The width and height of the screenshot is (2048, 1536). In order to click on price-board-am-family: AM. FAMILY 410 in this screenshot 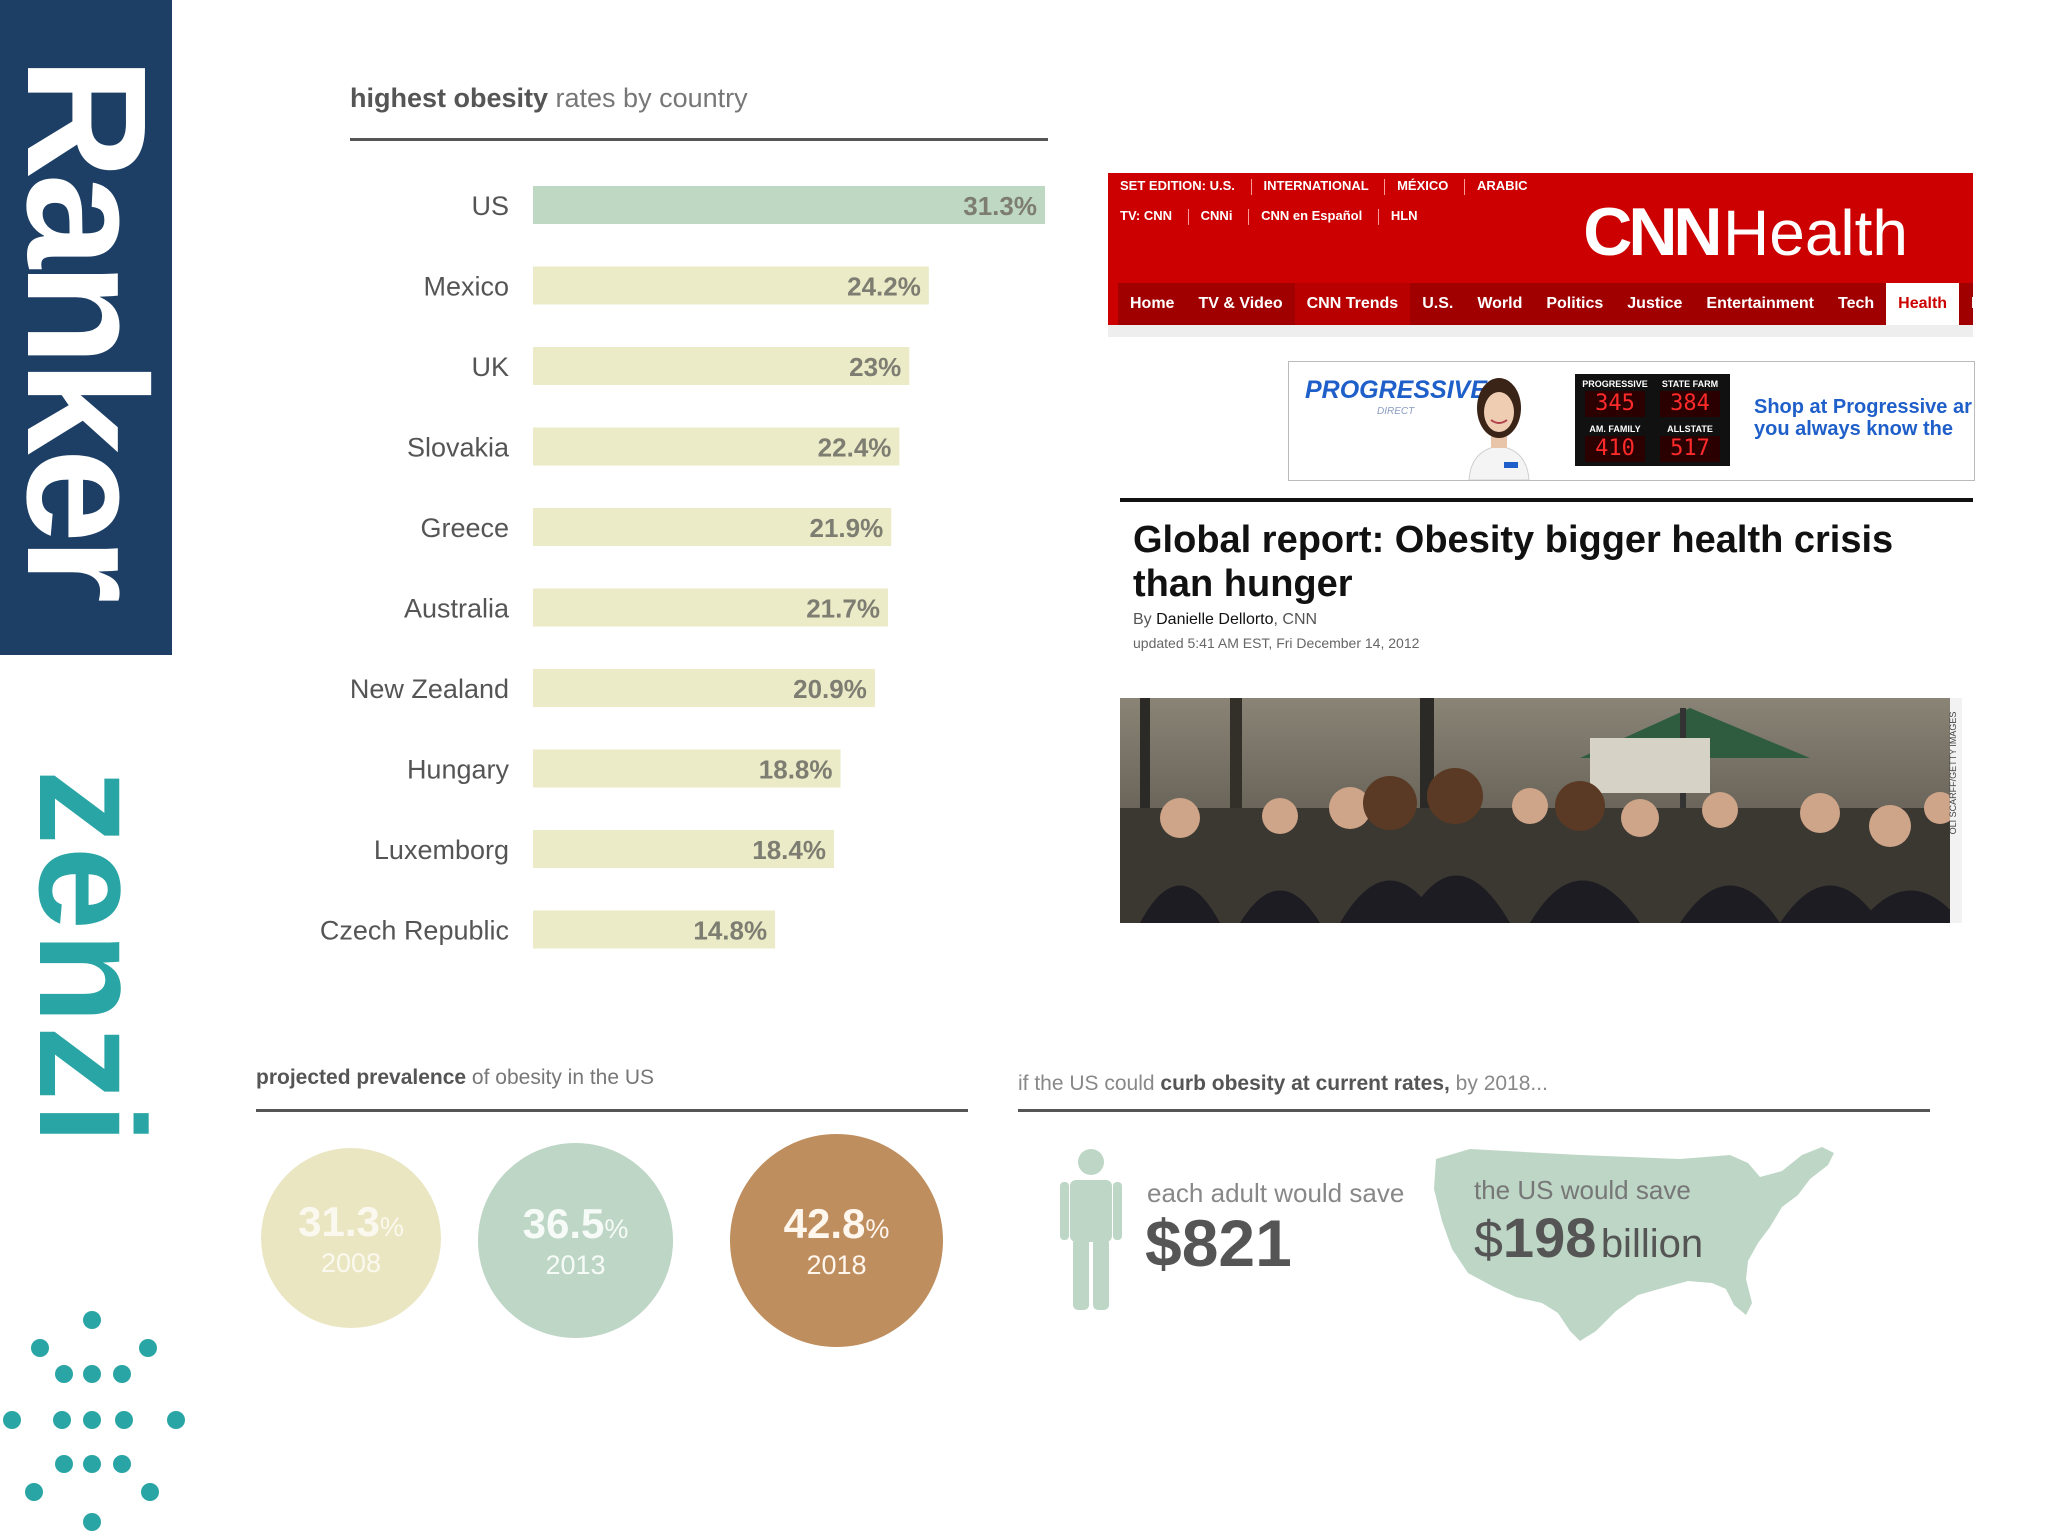, I will do `click(1615, 443)`.